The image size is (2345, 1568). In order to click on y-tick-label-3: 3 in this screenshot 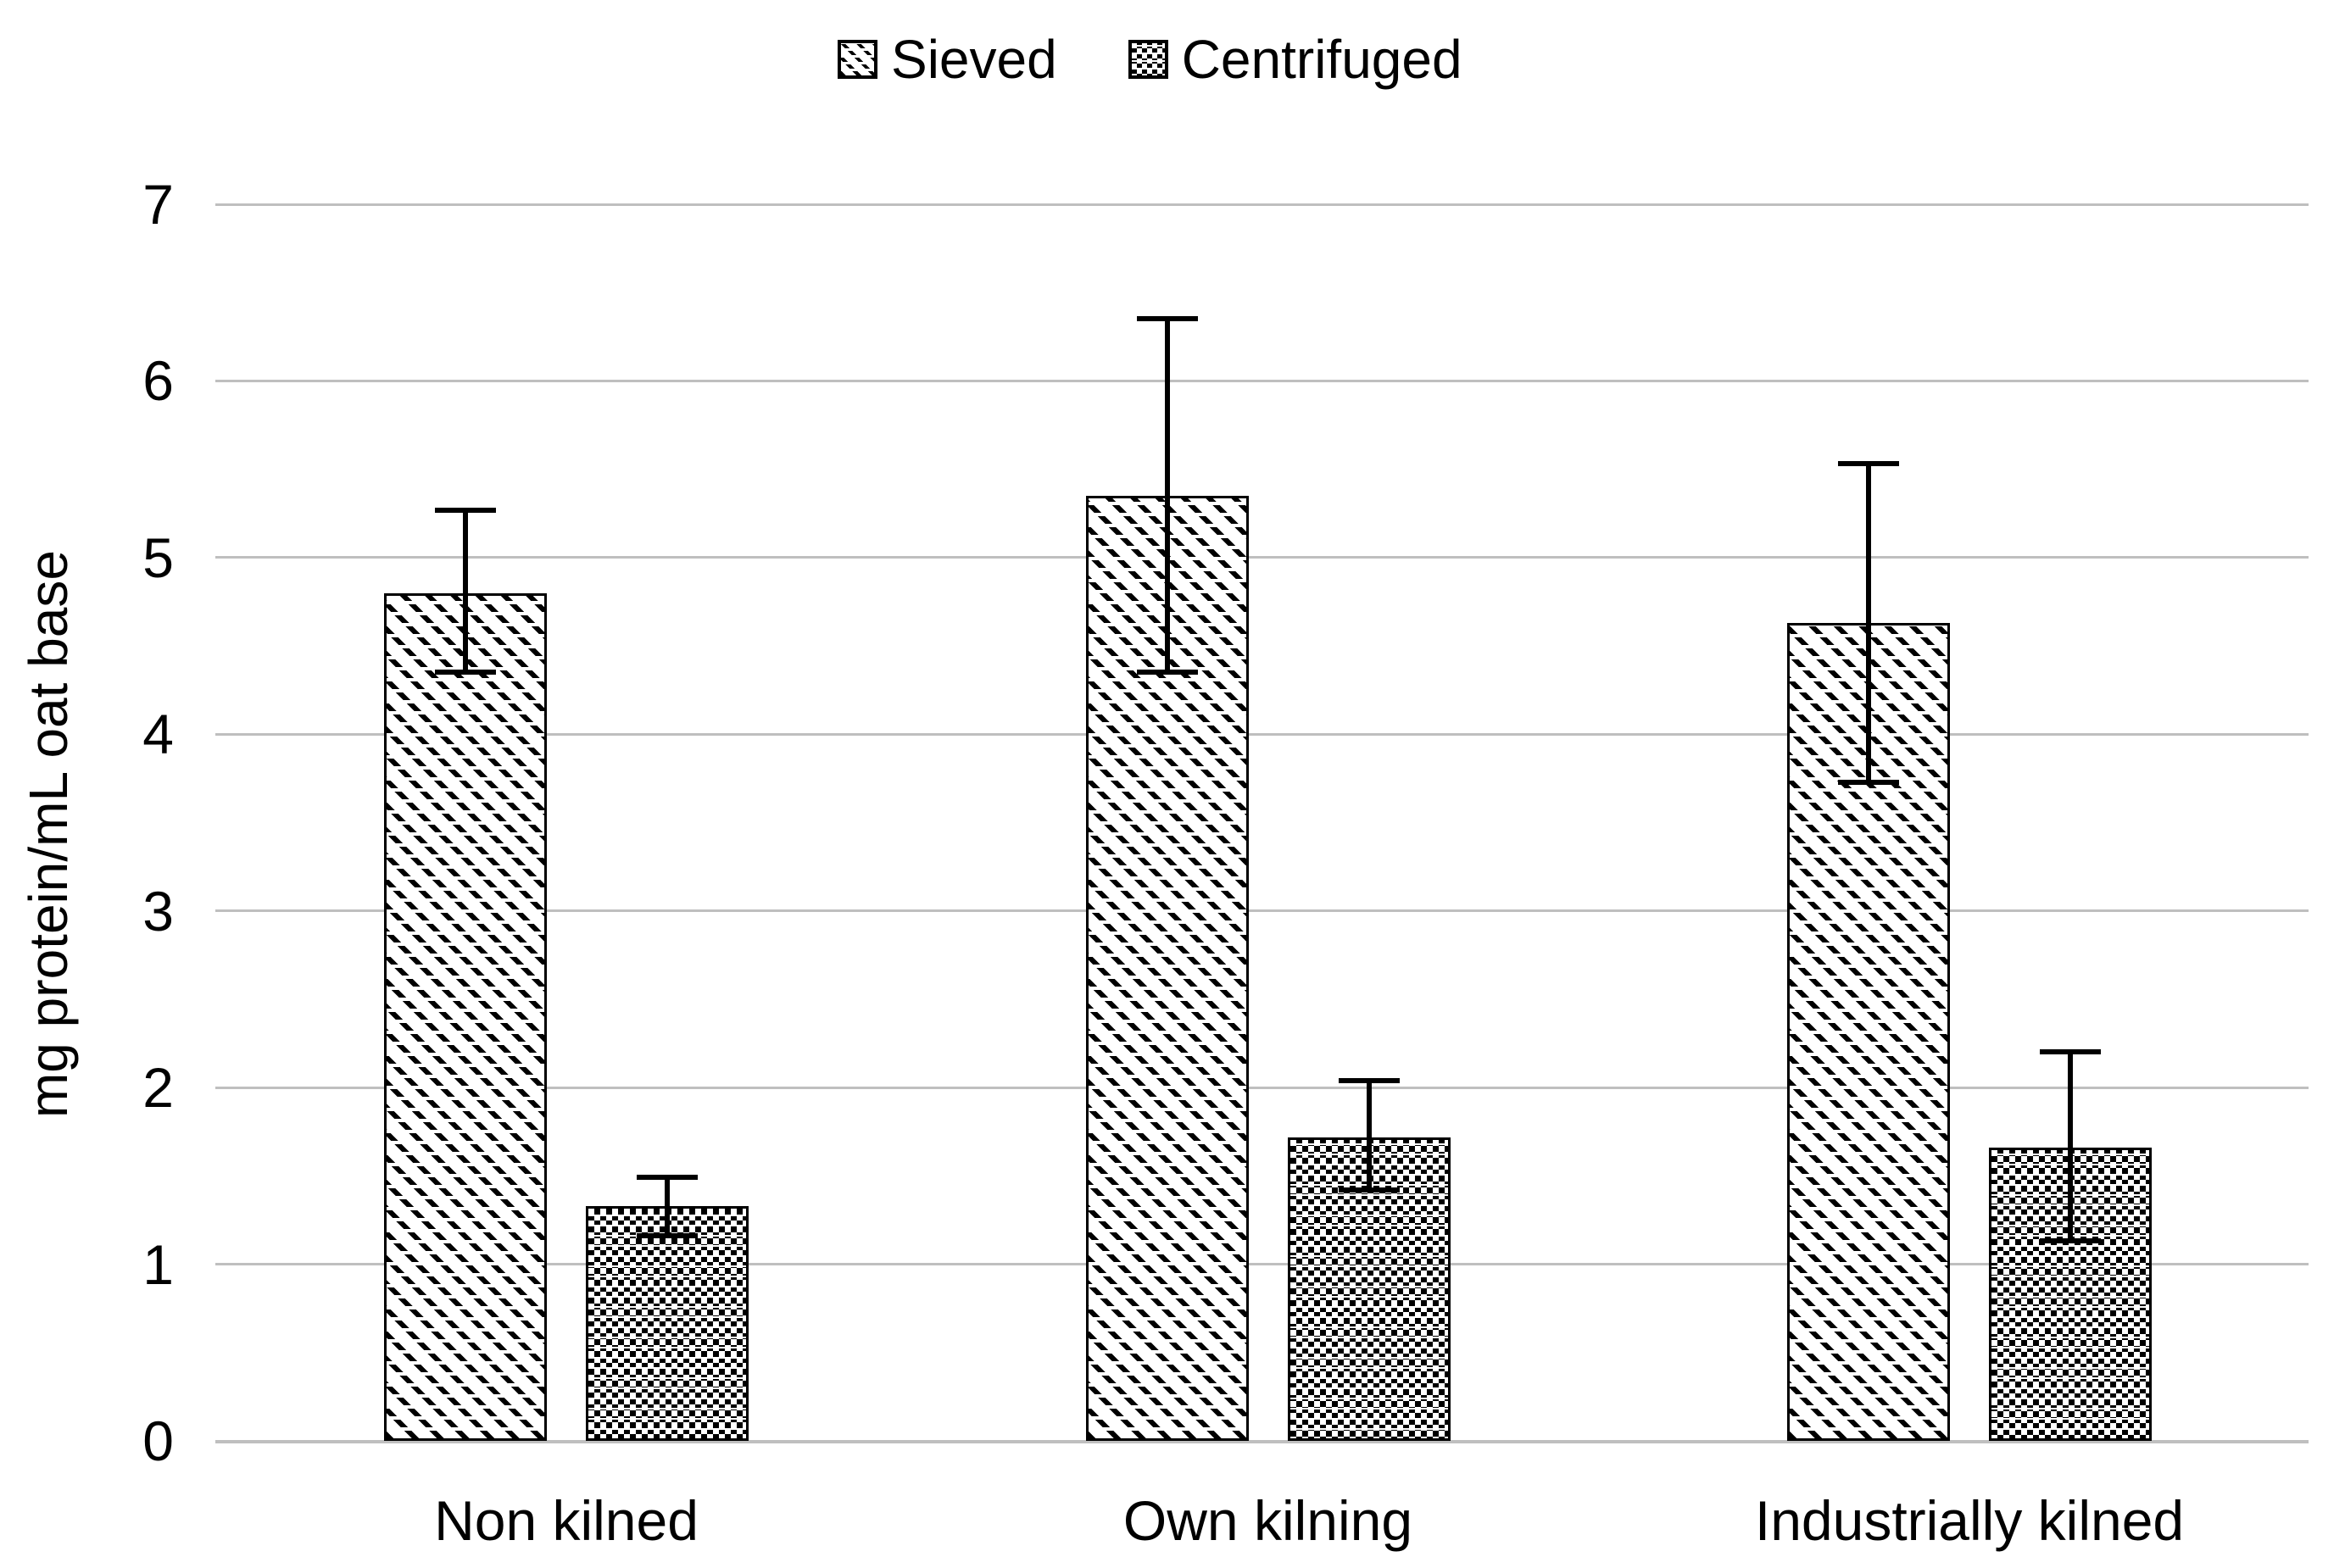, I will do `click(158, 910)`.